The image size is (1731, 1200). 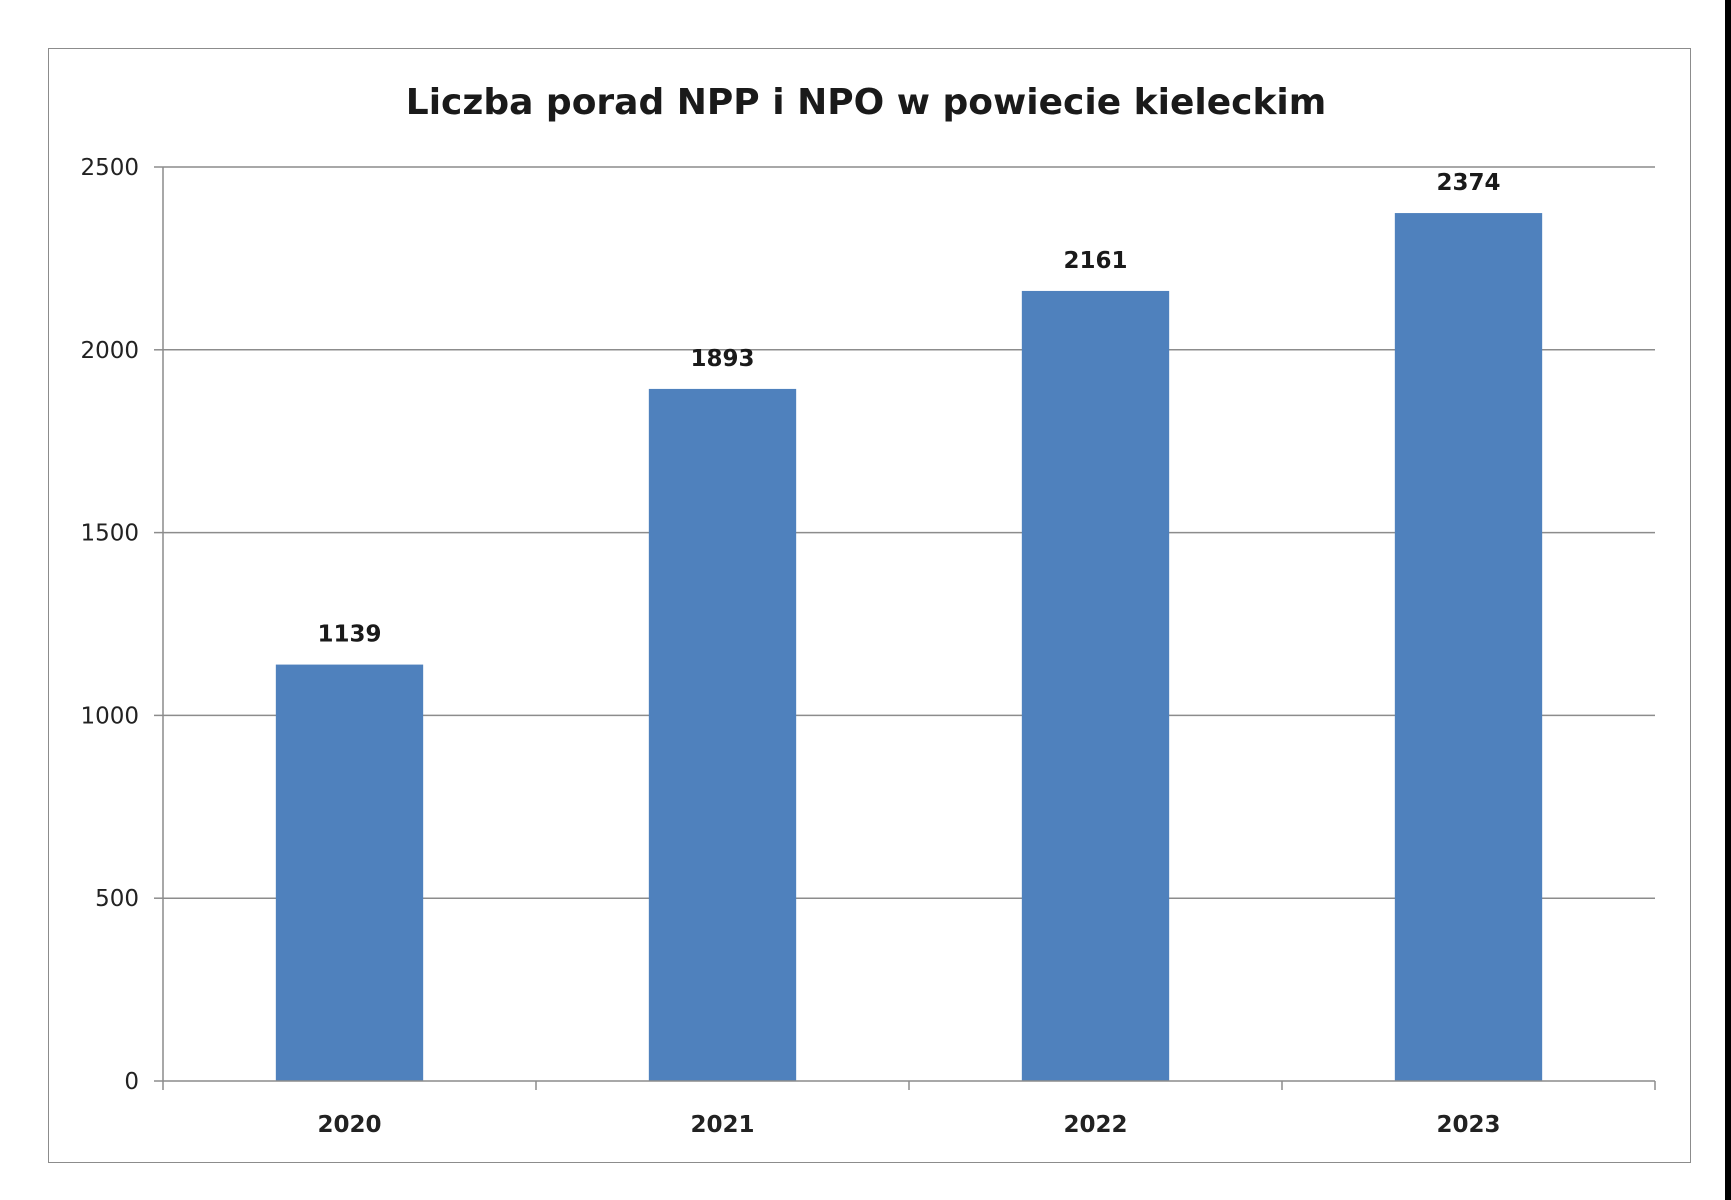 I want to click on x-tick-label: 2021, so click(x=722, y=1125).